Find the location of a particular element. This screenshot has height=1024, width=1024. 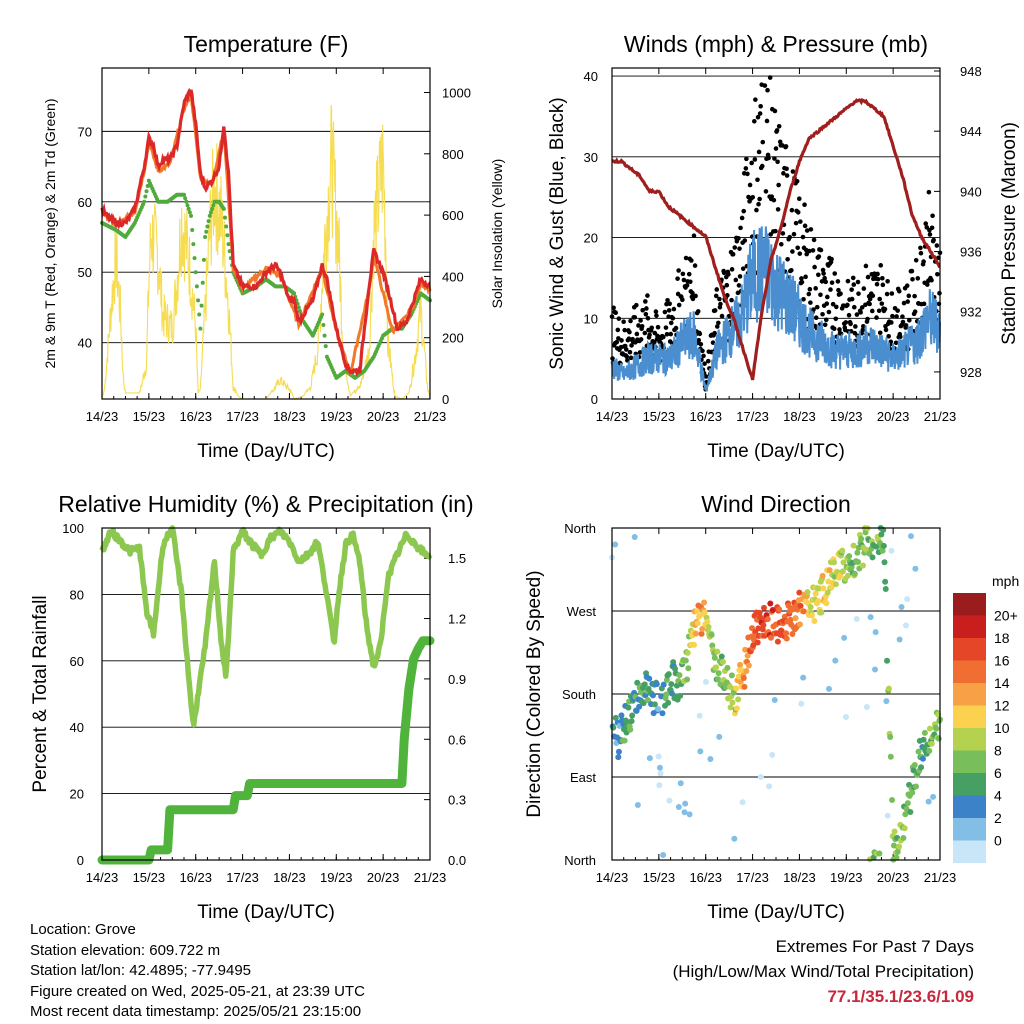

temp-9m-line is located at coordinates (266, 233).